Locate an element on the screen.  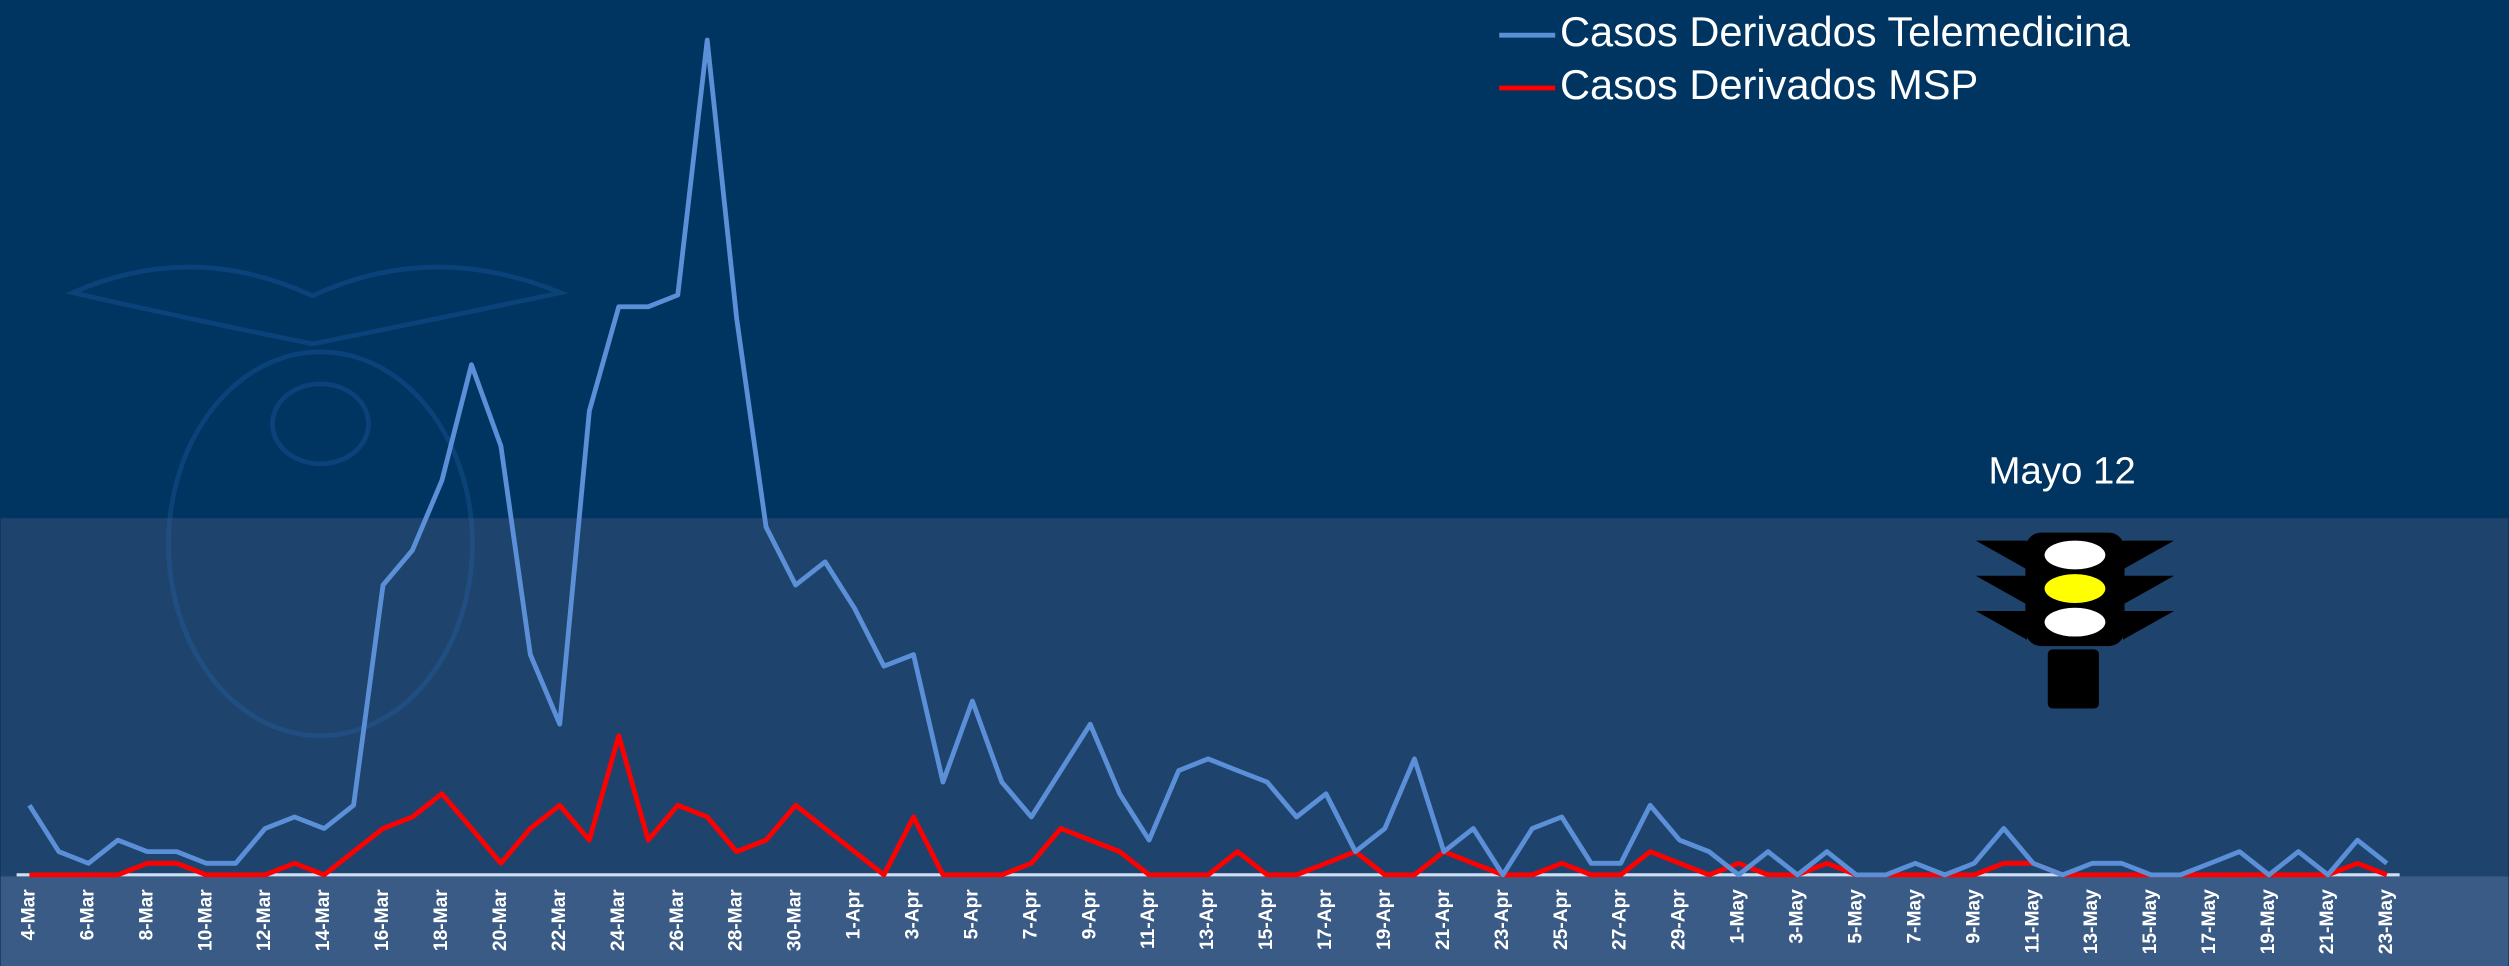
traffic-light is located at coordinates (2075, 620).